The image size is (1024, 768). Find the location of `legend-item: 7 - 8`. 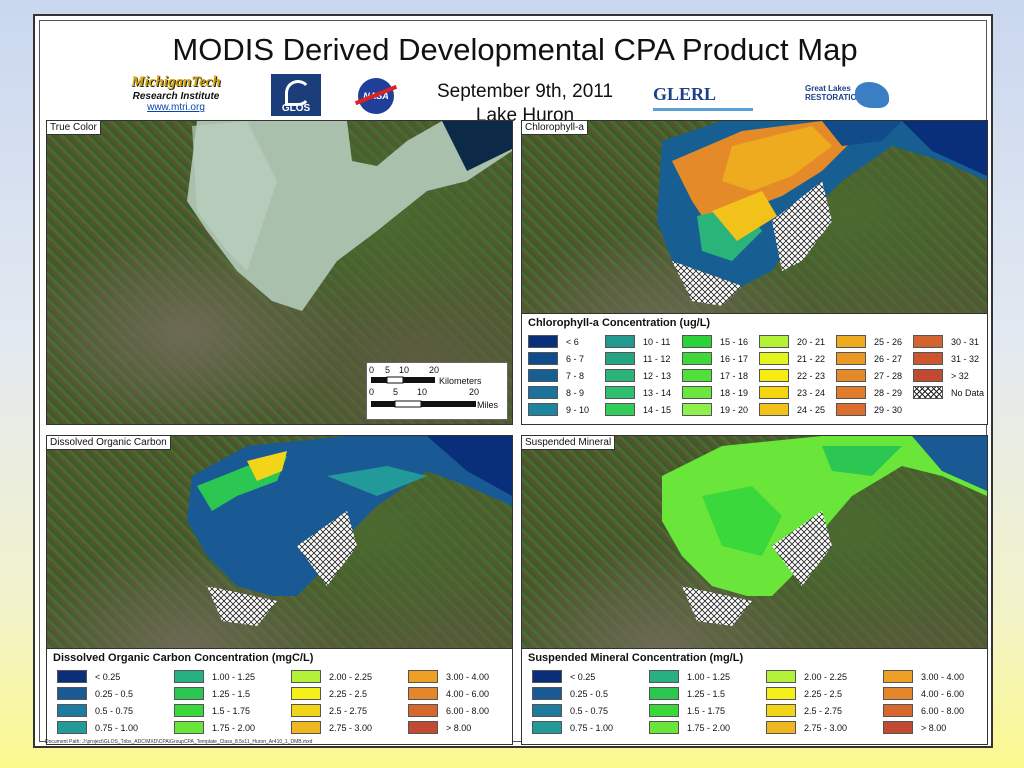

legend-item: 7 - 8 is located at coordinates (556, 375).